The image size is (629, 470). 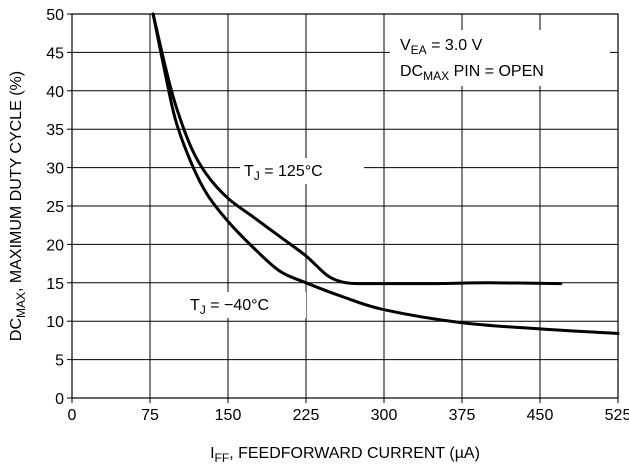 I want to click on y-tick-label: 5, so click(x=59, y=361).